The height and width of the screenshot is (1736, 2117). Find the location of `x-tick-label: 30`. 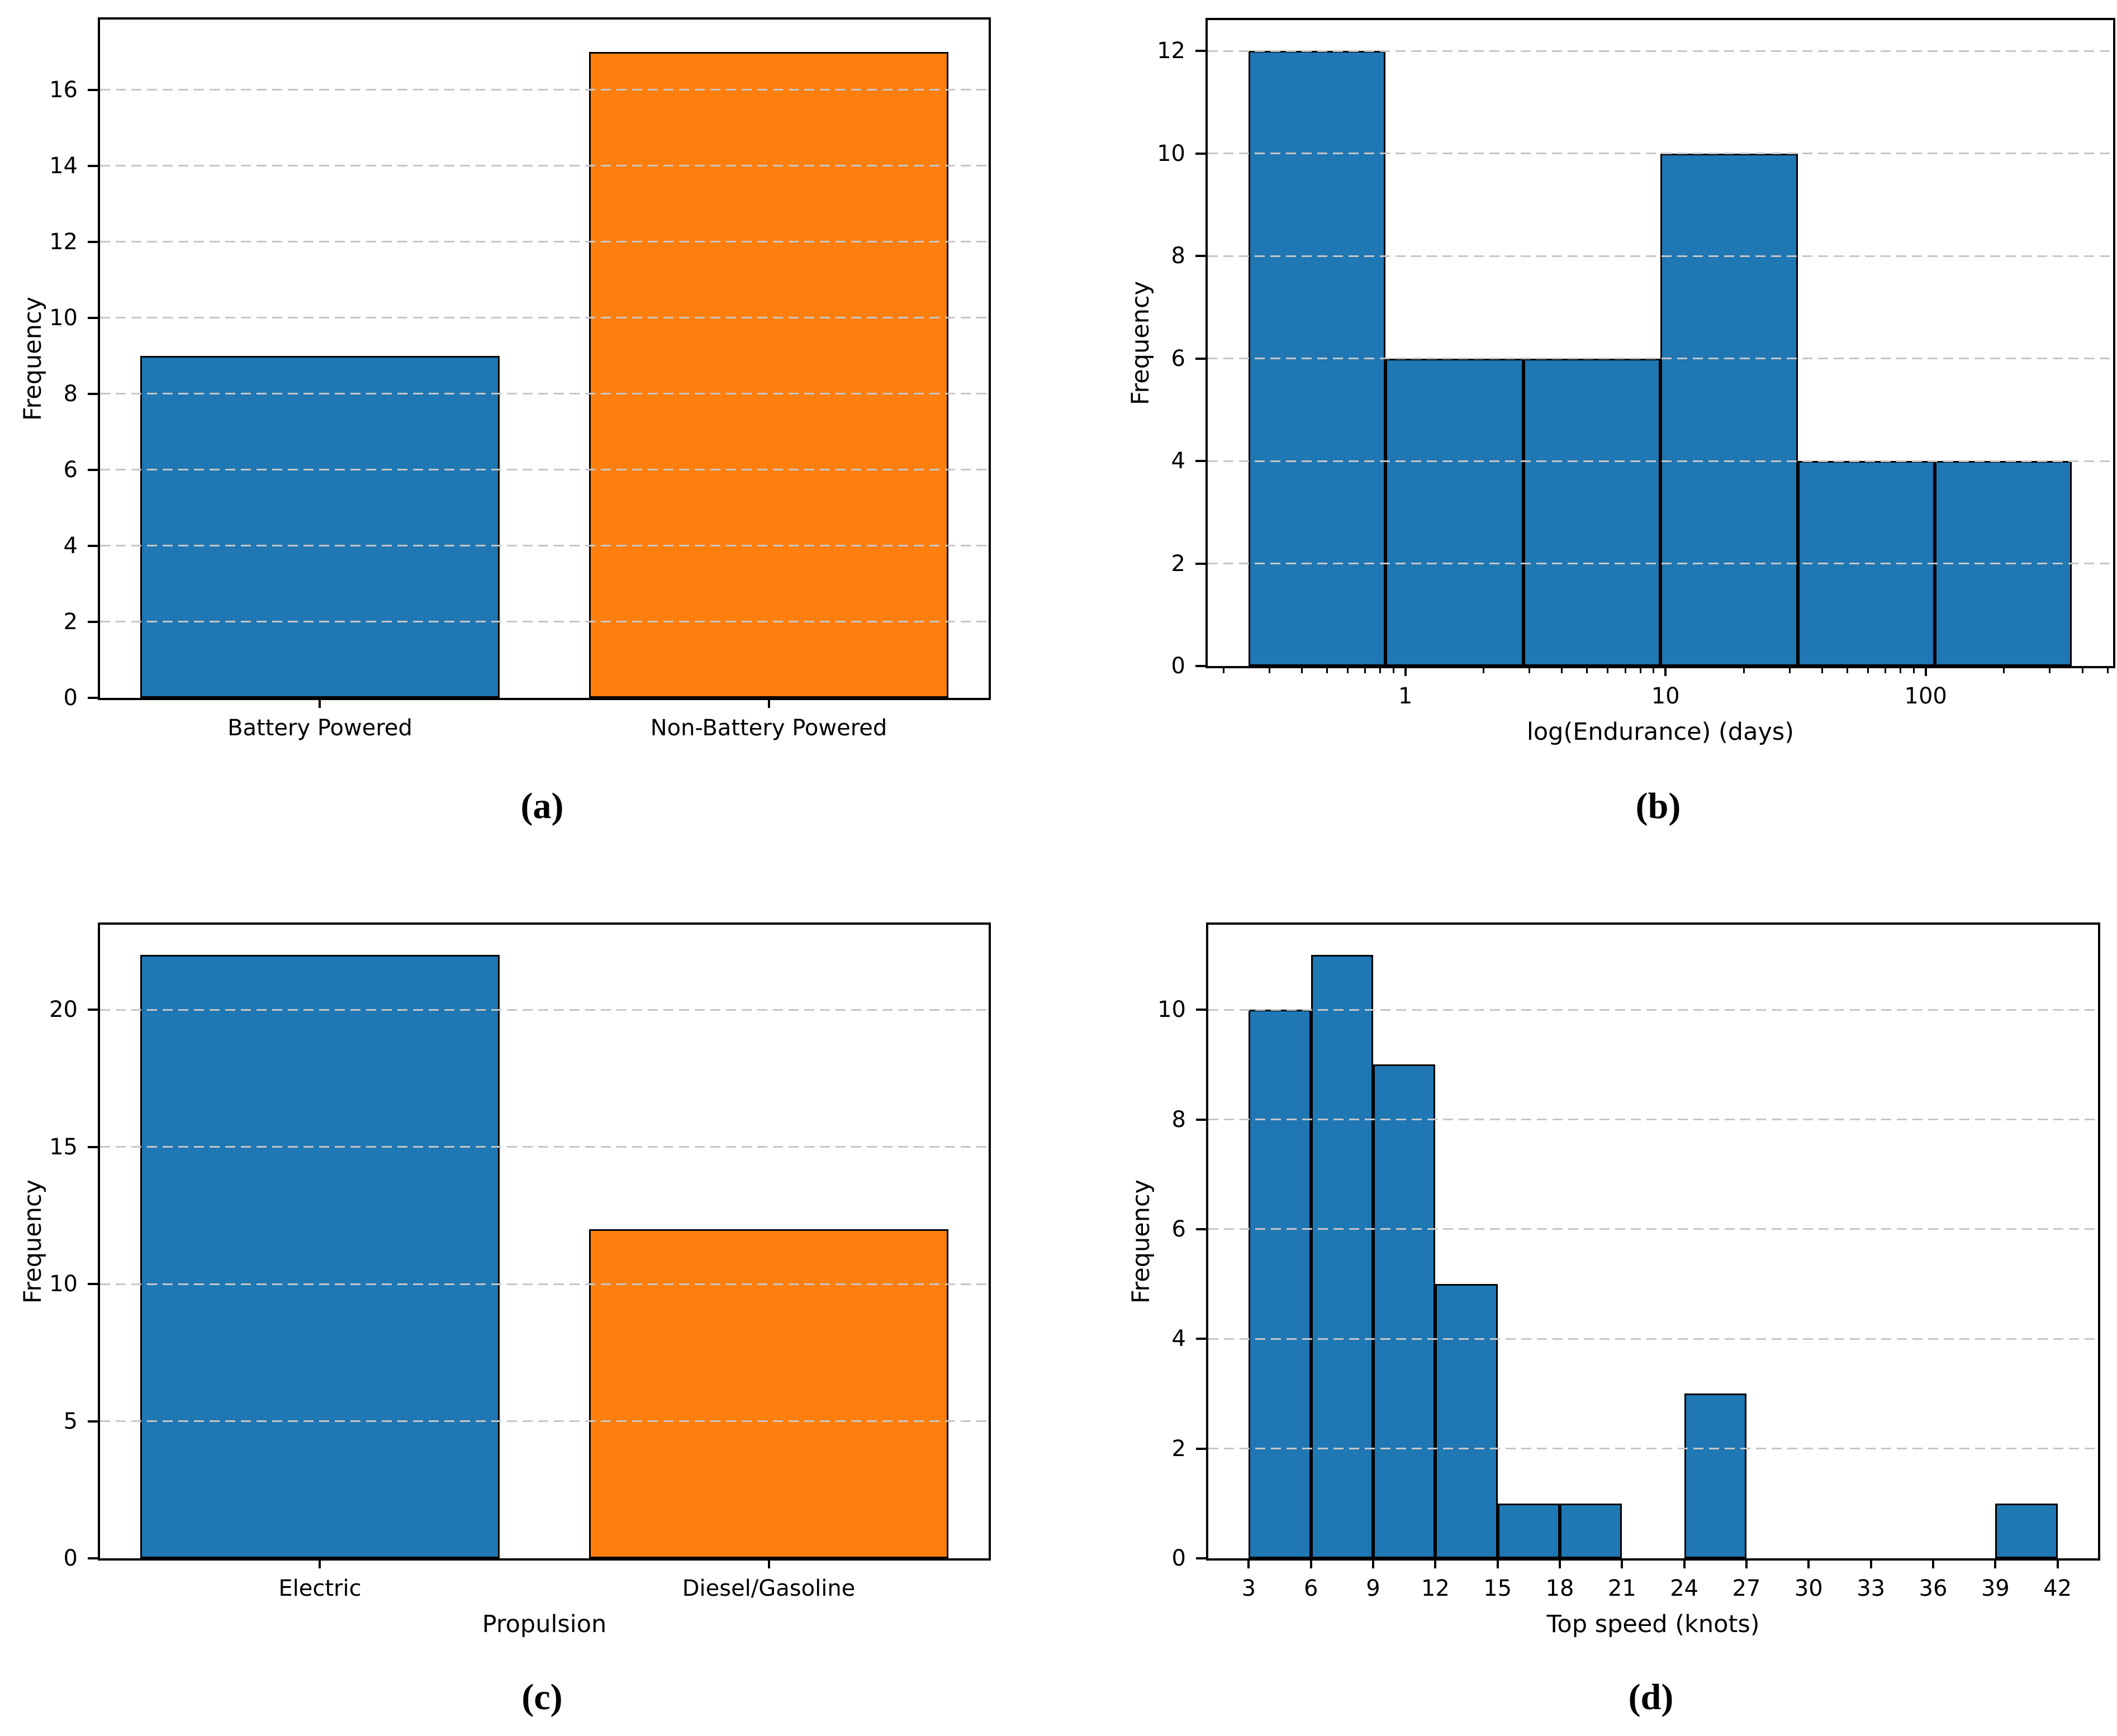

x-tick-label: 30 is located at coordinates (1808, 1588).